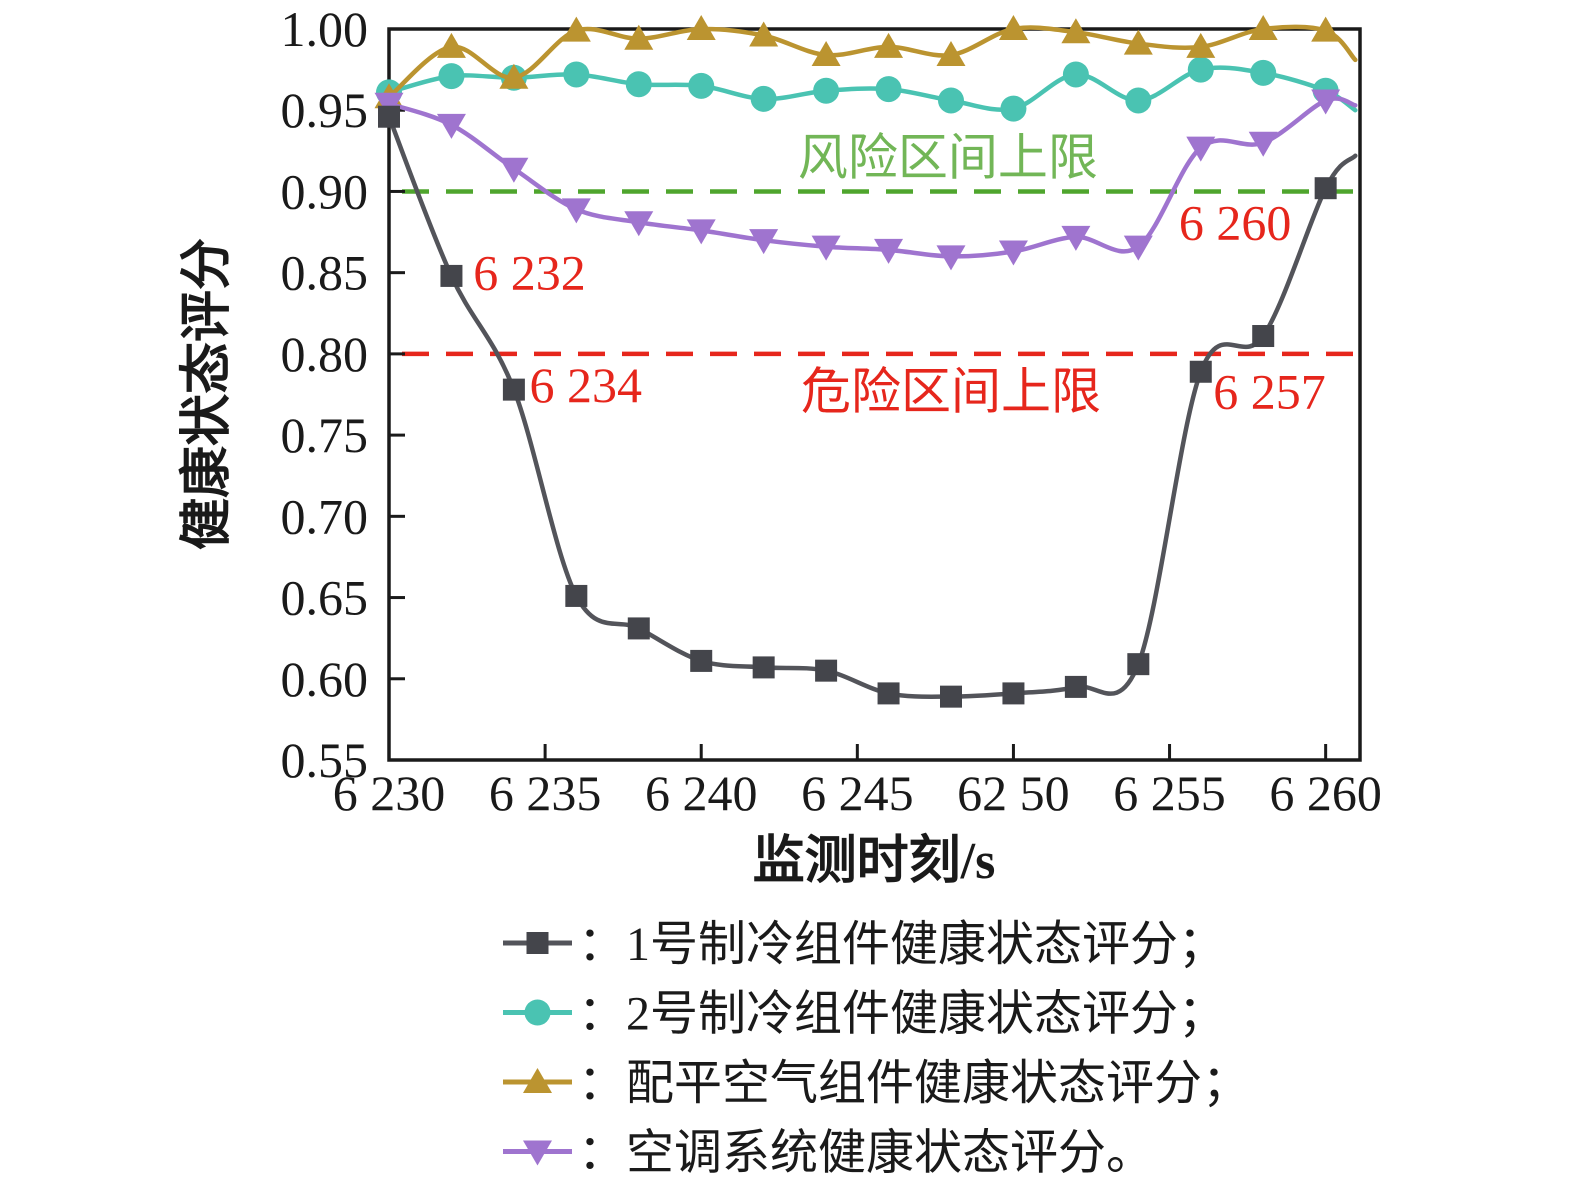  I want to click on y-tick-label: 0.65, so click(325, 598).